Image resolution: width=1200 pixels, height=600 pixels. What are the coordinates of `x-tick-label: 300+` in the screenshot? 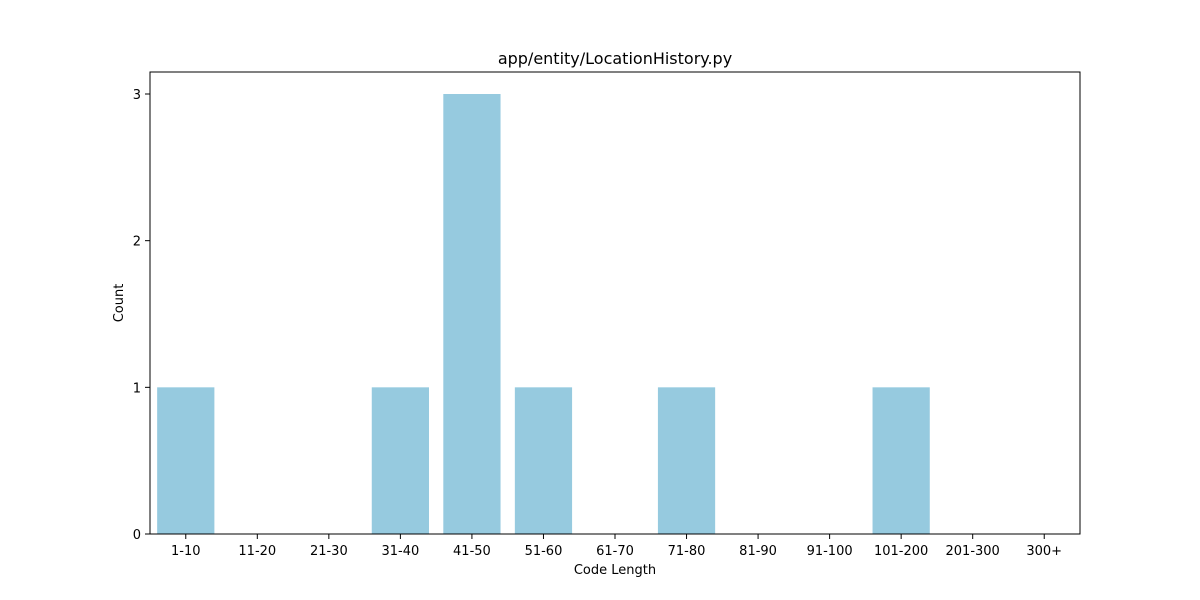 It's located at (1044, 551).